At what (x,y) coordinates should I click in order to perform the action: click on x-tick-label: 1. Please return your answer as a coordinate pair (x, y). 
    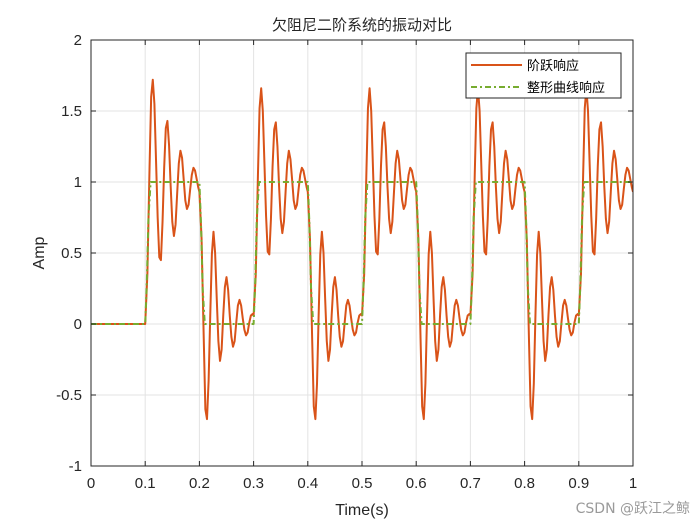
    Looking at the image, I should click on (633, 483).